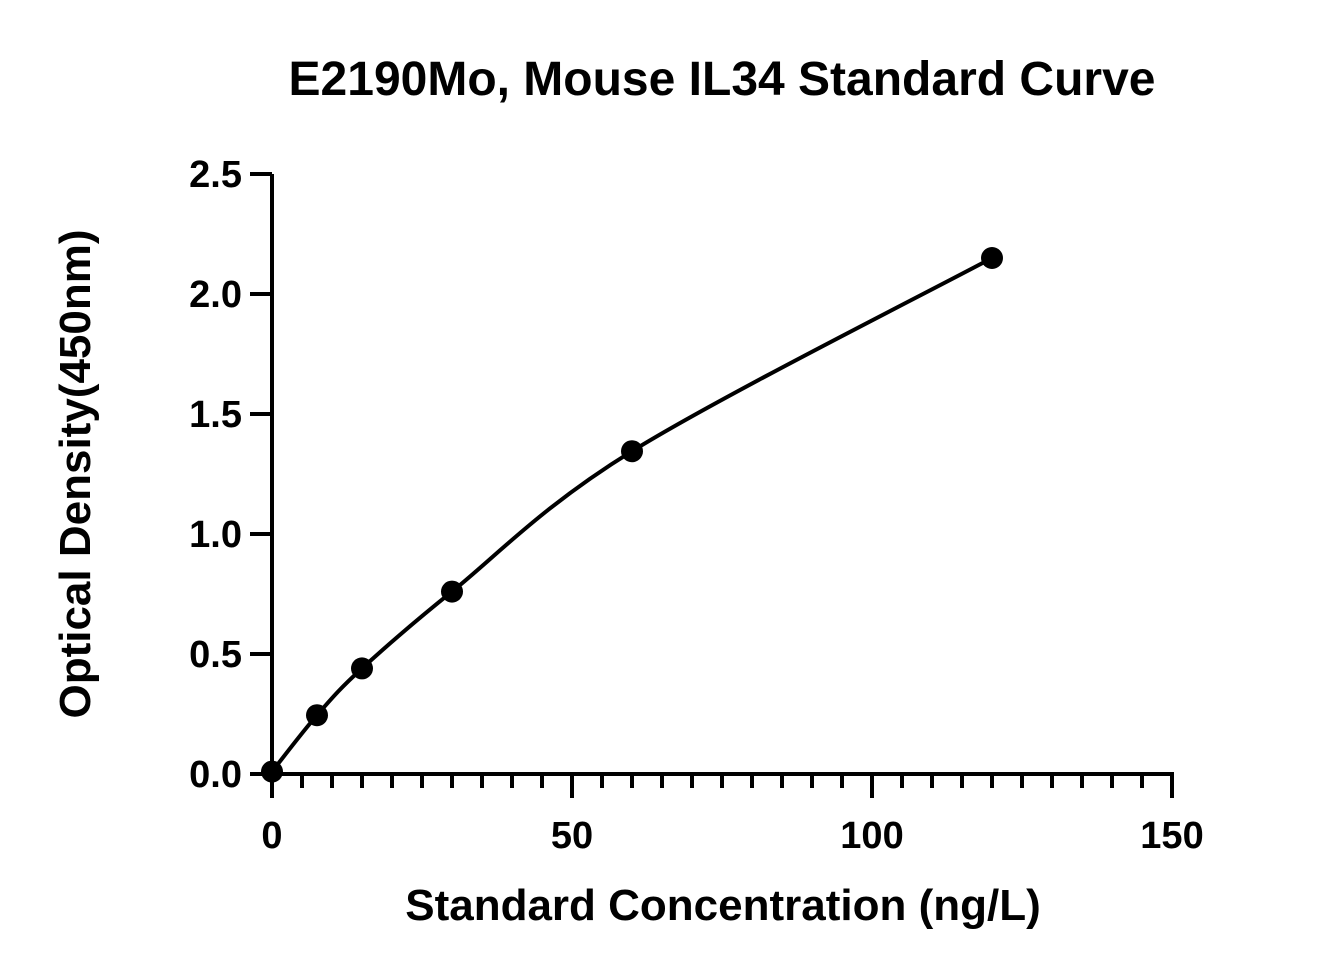 This screenshot has width=1329, height=975. What do you see at coordinates (722, 79) in the screenshot?
I see `chart-title: E2190Mo, Mouse IL34 Standard Curve` at bounding box center [722, 79].